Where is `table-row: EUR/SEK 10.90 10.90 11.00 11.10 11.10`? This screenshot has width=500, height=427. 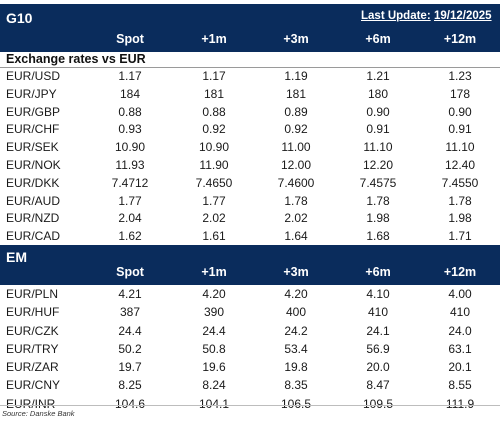 table-row: EUR/SEK 10.90 10.90 11.00 11.10 11.10 is located at coordinates (250, 147).